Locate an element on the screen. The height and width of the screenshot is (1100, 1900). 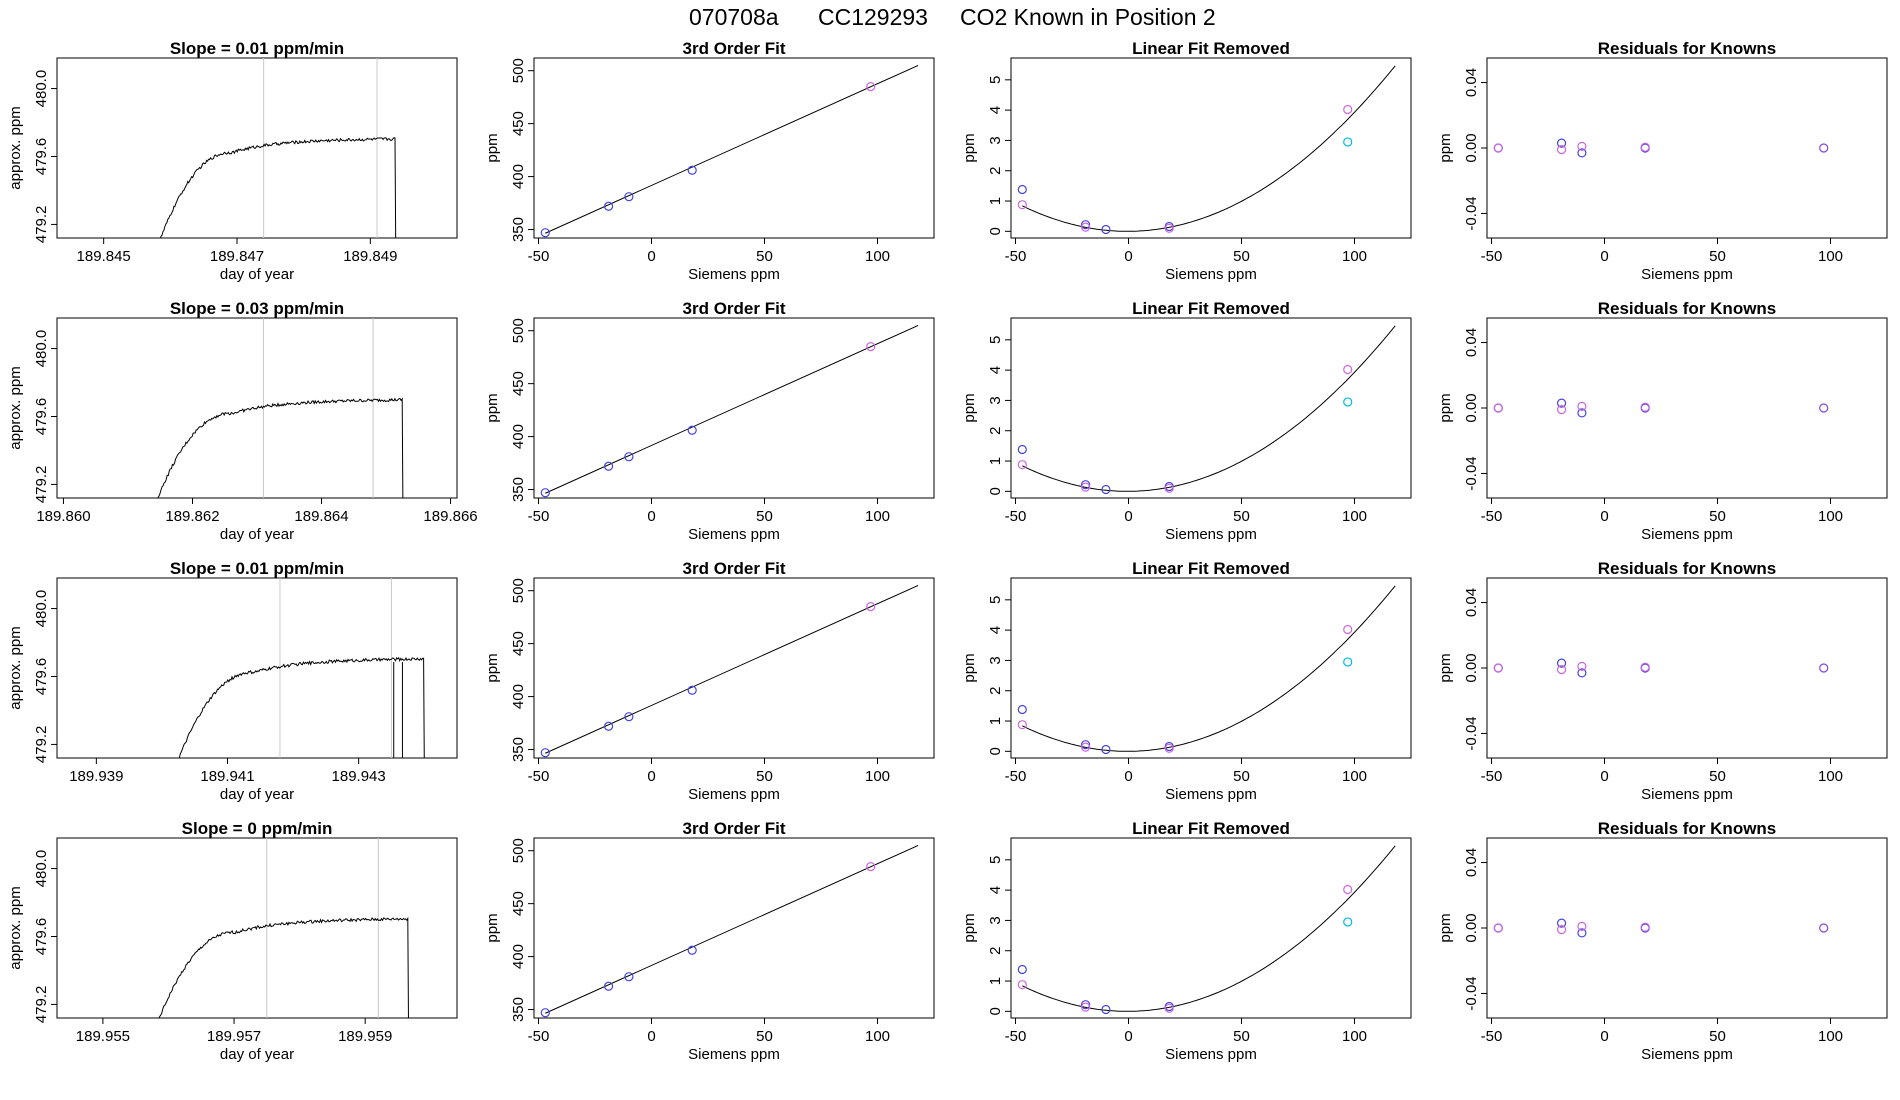
x-tick-label: 189.957 is located at coordinates (234, 1036).